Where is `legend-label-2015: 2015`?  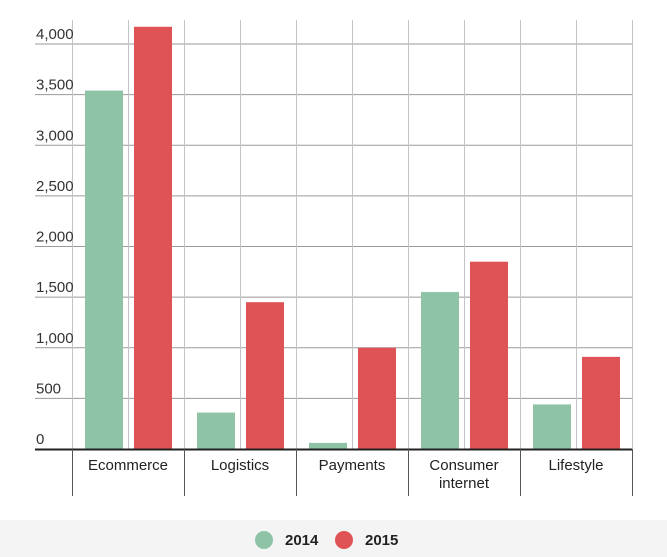
legend-label-2015: 2015 is located at coordinates (381, 540).